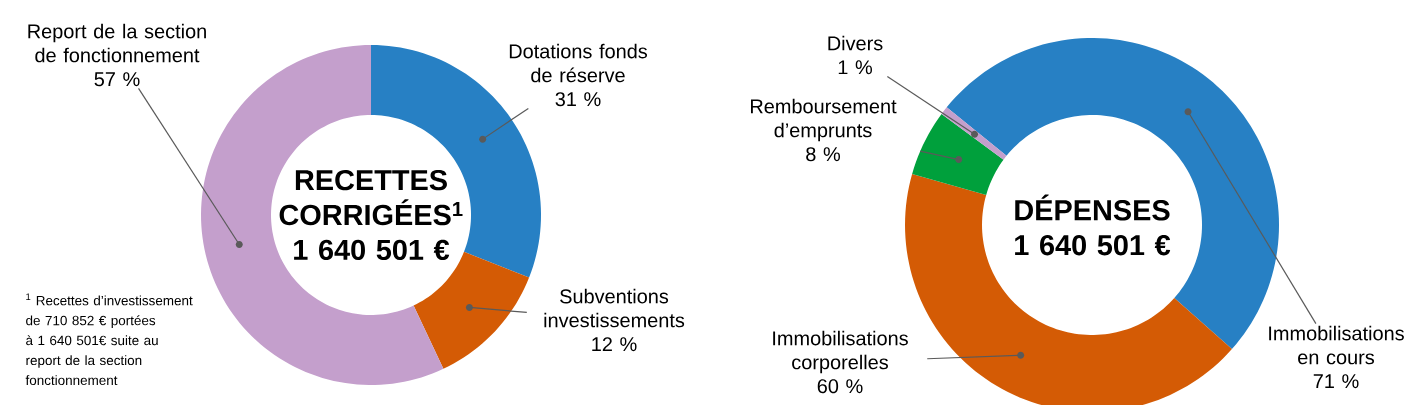 The image size is (1424, 405). I want to click on data-label: 71 %, so click(1336, 381).